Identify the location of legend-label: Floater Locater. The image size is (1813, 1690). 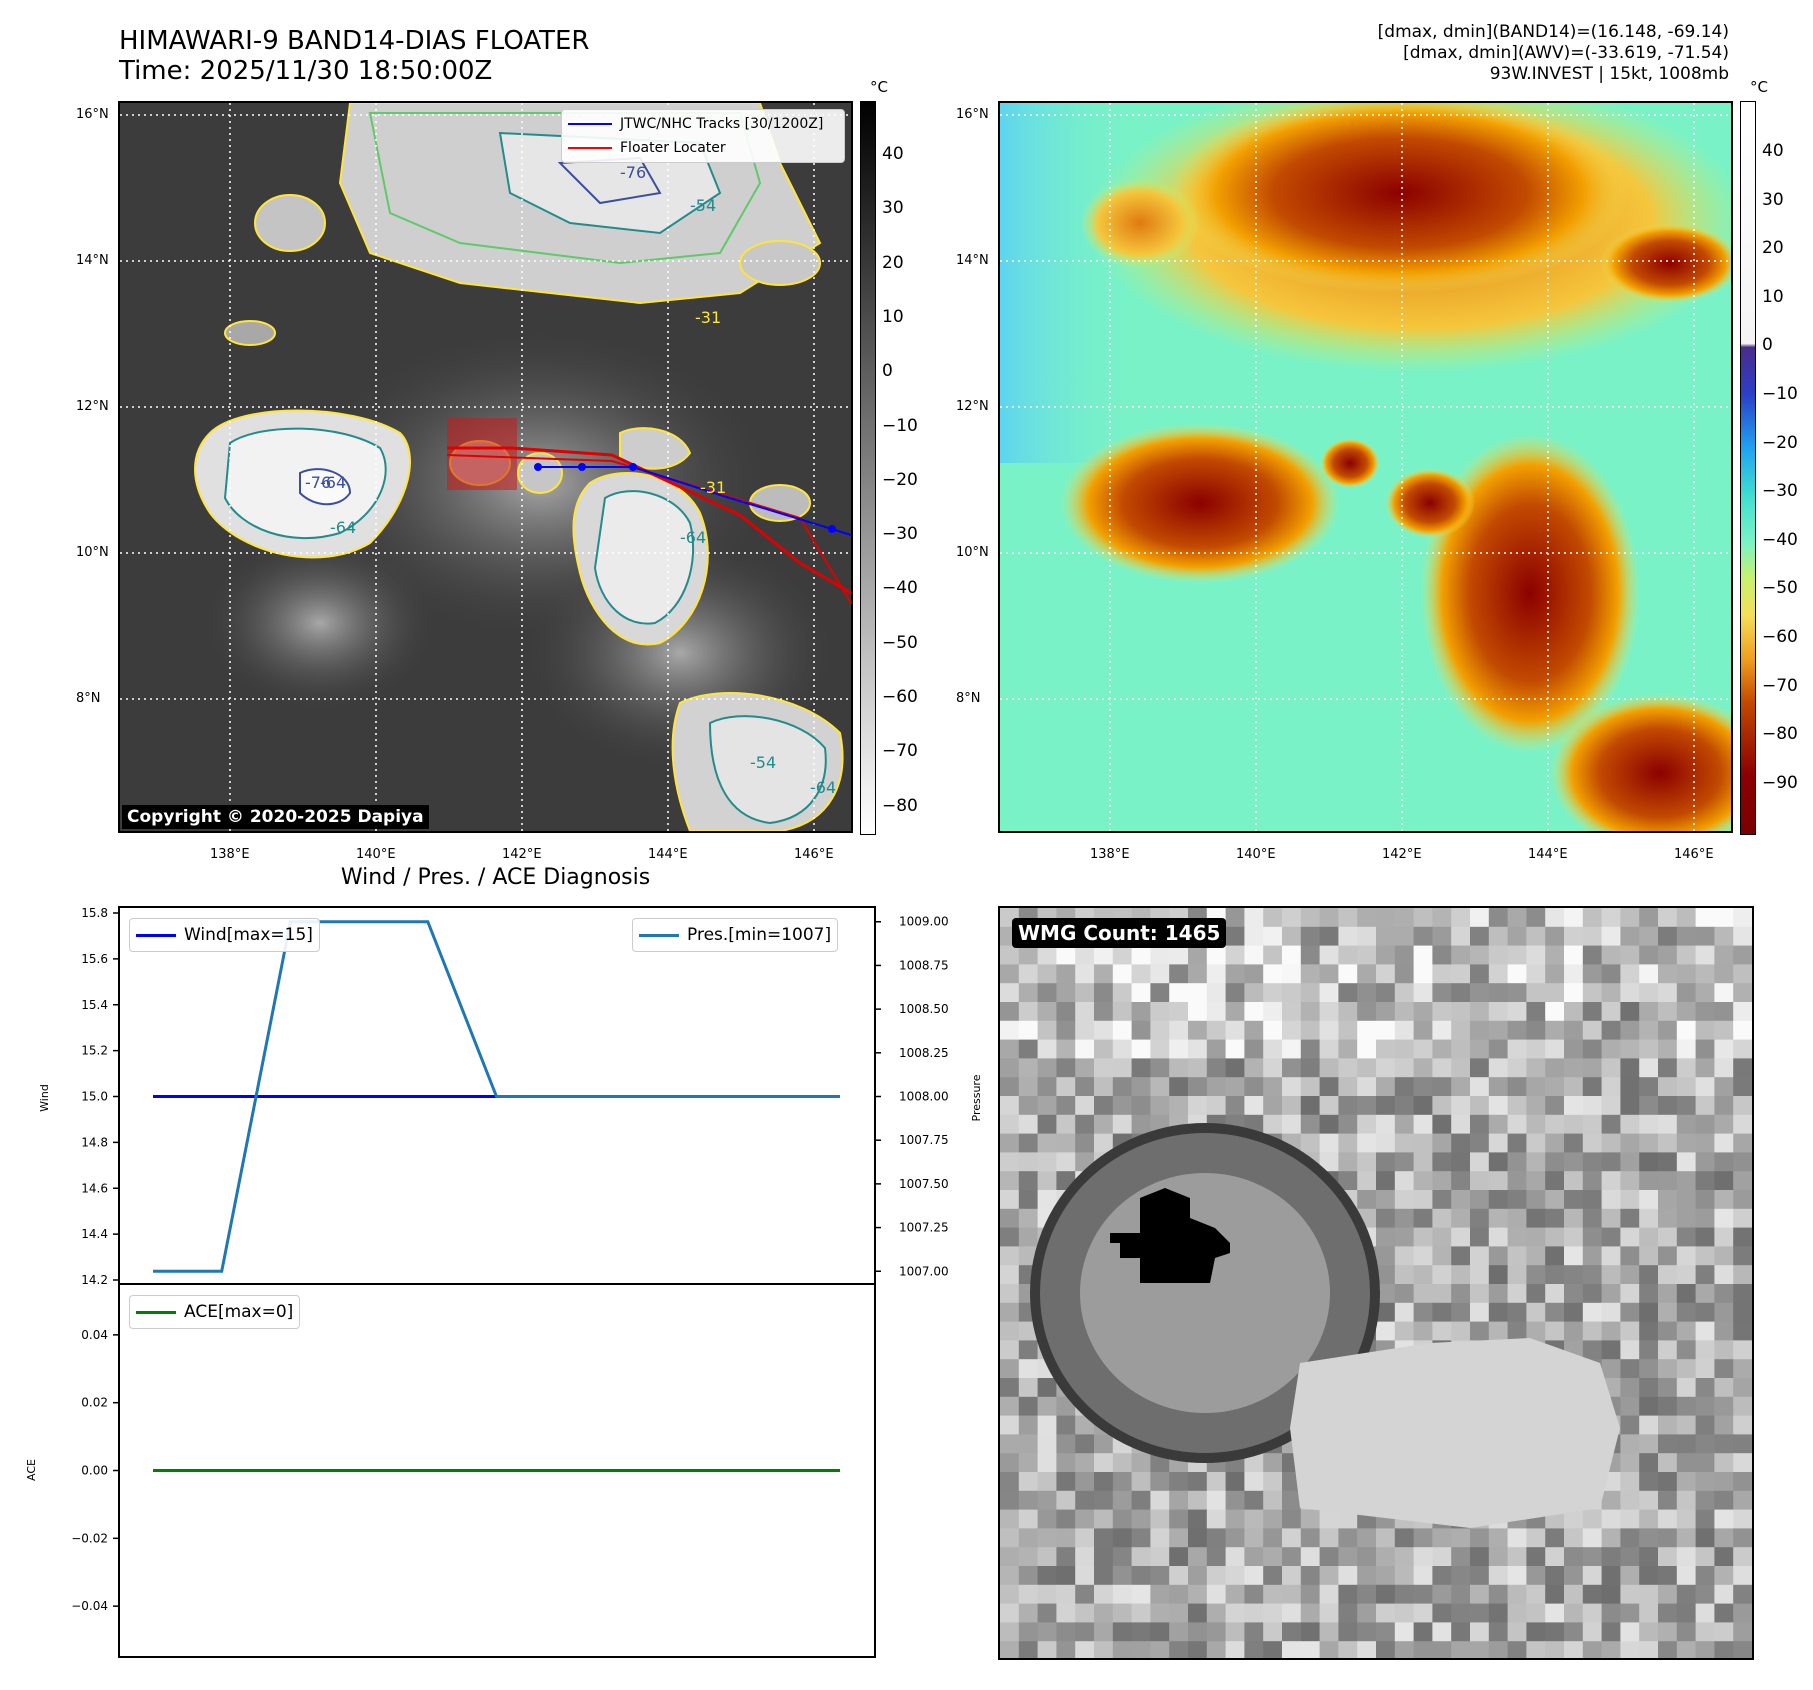
(673, 148).